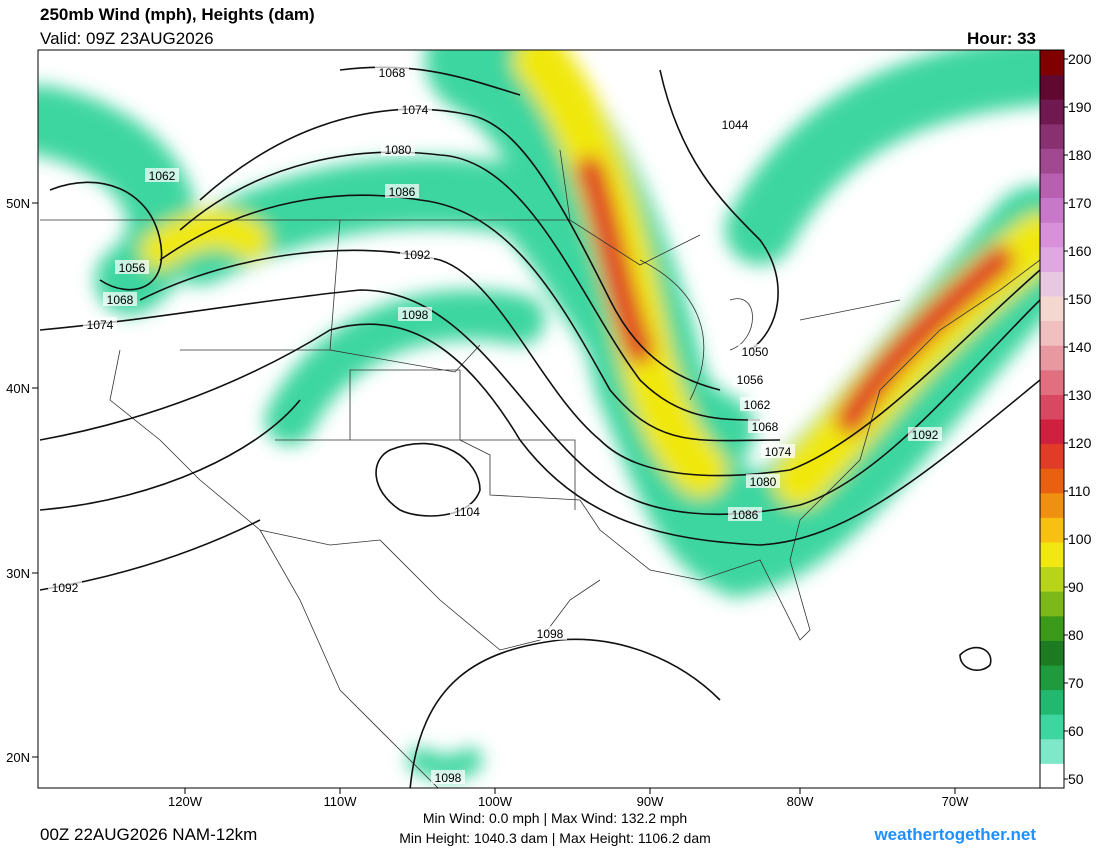  Describe the element at coordinates (1076, 779) in the screenshot. I see `colorbar-label: 50` at that location.